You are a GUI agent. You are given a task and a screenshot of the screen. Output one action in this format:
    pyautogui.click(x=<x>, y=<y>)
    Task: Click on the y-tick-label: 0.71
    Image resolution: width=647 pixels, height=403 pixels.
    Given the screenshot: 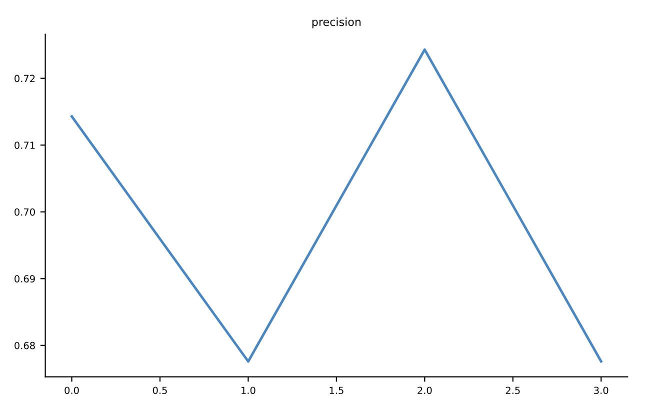 What is the action you would take?
    pyautogui.click(x=24, y=145)
    